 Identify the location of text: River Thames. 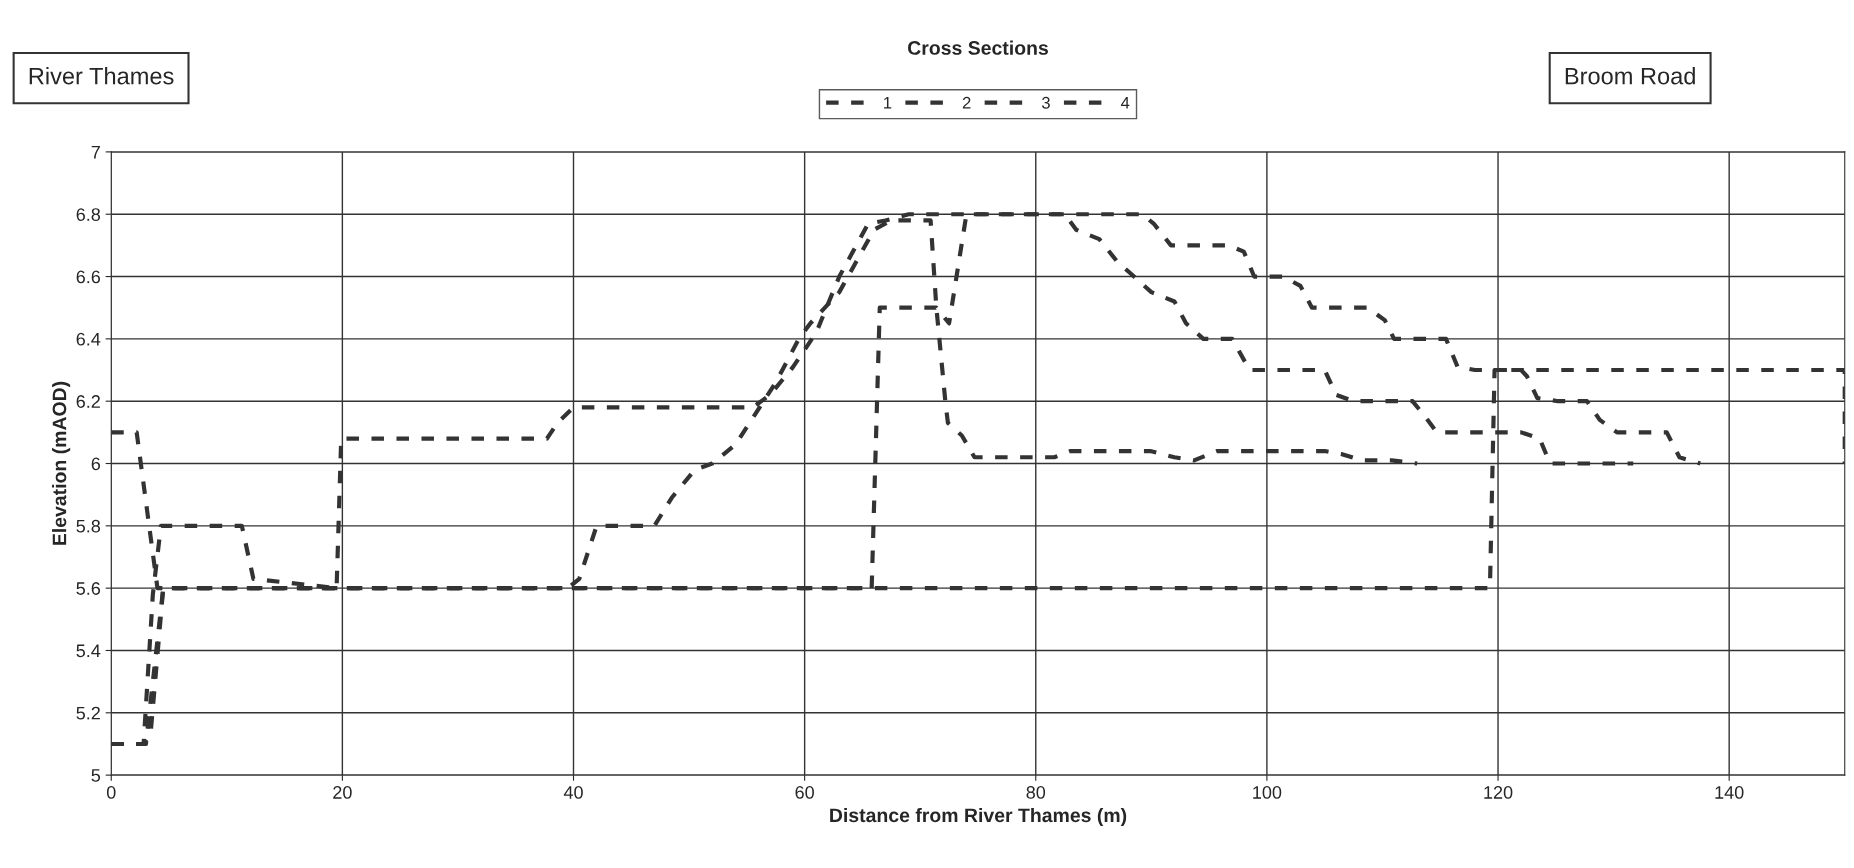
(101, 76).